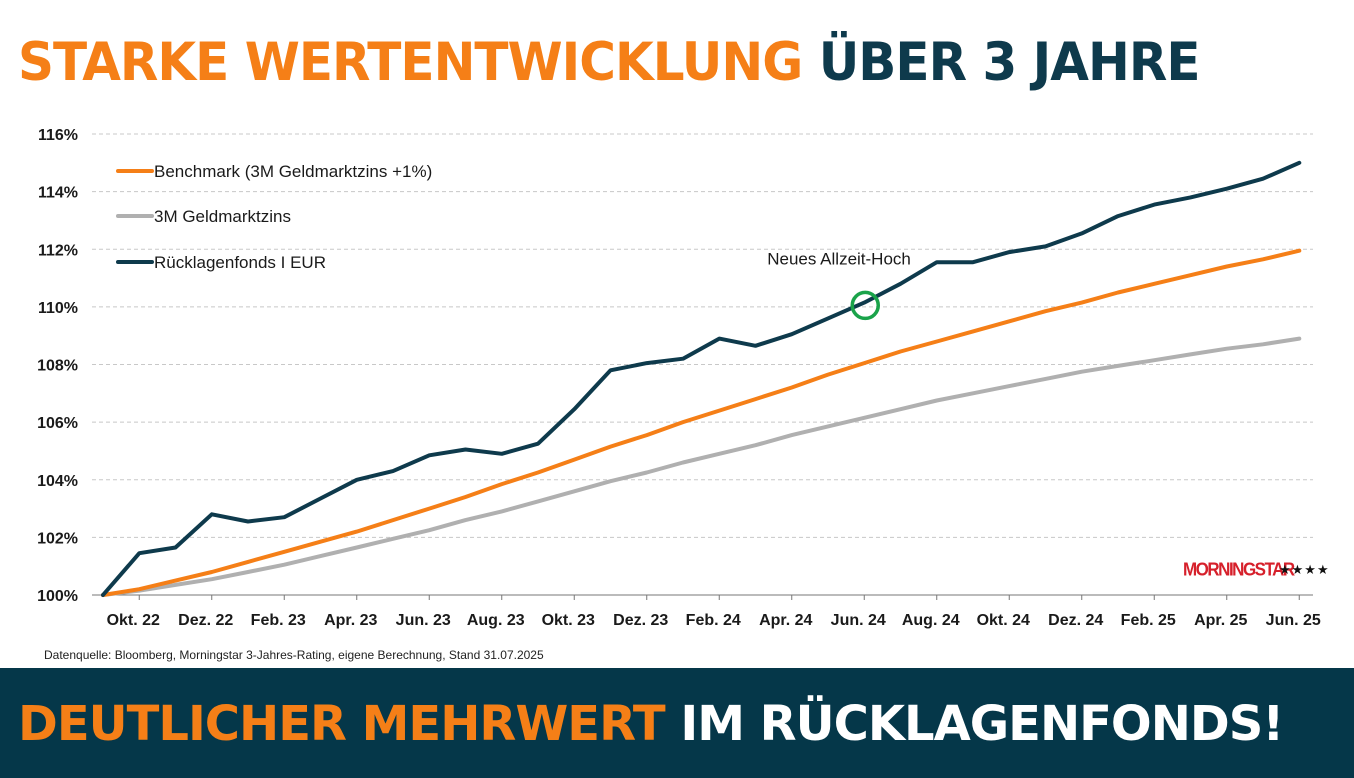  Describe the element at coordinates (1304, 569) in the screenshot. I see `rating-stars: ★★★★` at that location.